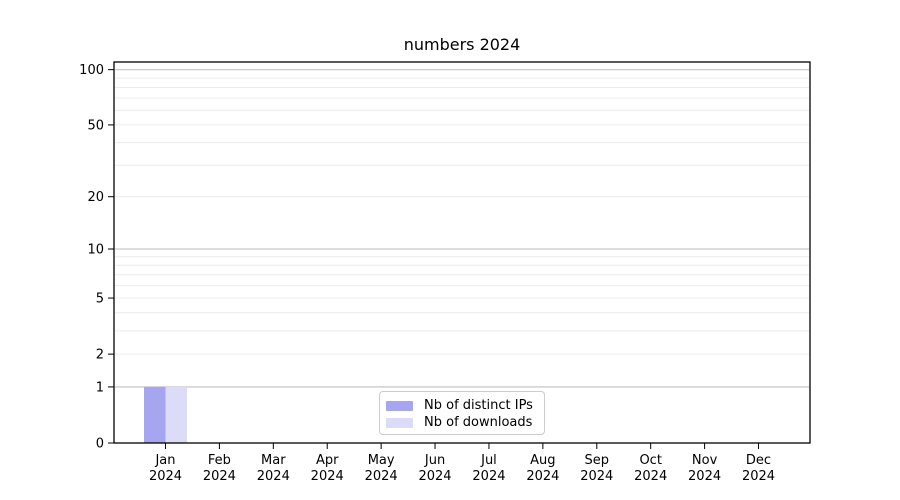 The height and width of the screenshot is (500, 900). What do you see at coordinates (488, 460) in the screenshot?
I see `x-tick-label-month: Jul` at bounding box center [488, 460].